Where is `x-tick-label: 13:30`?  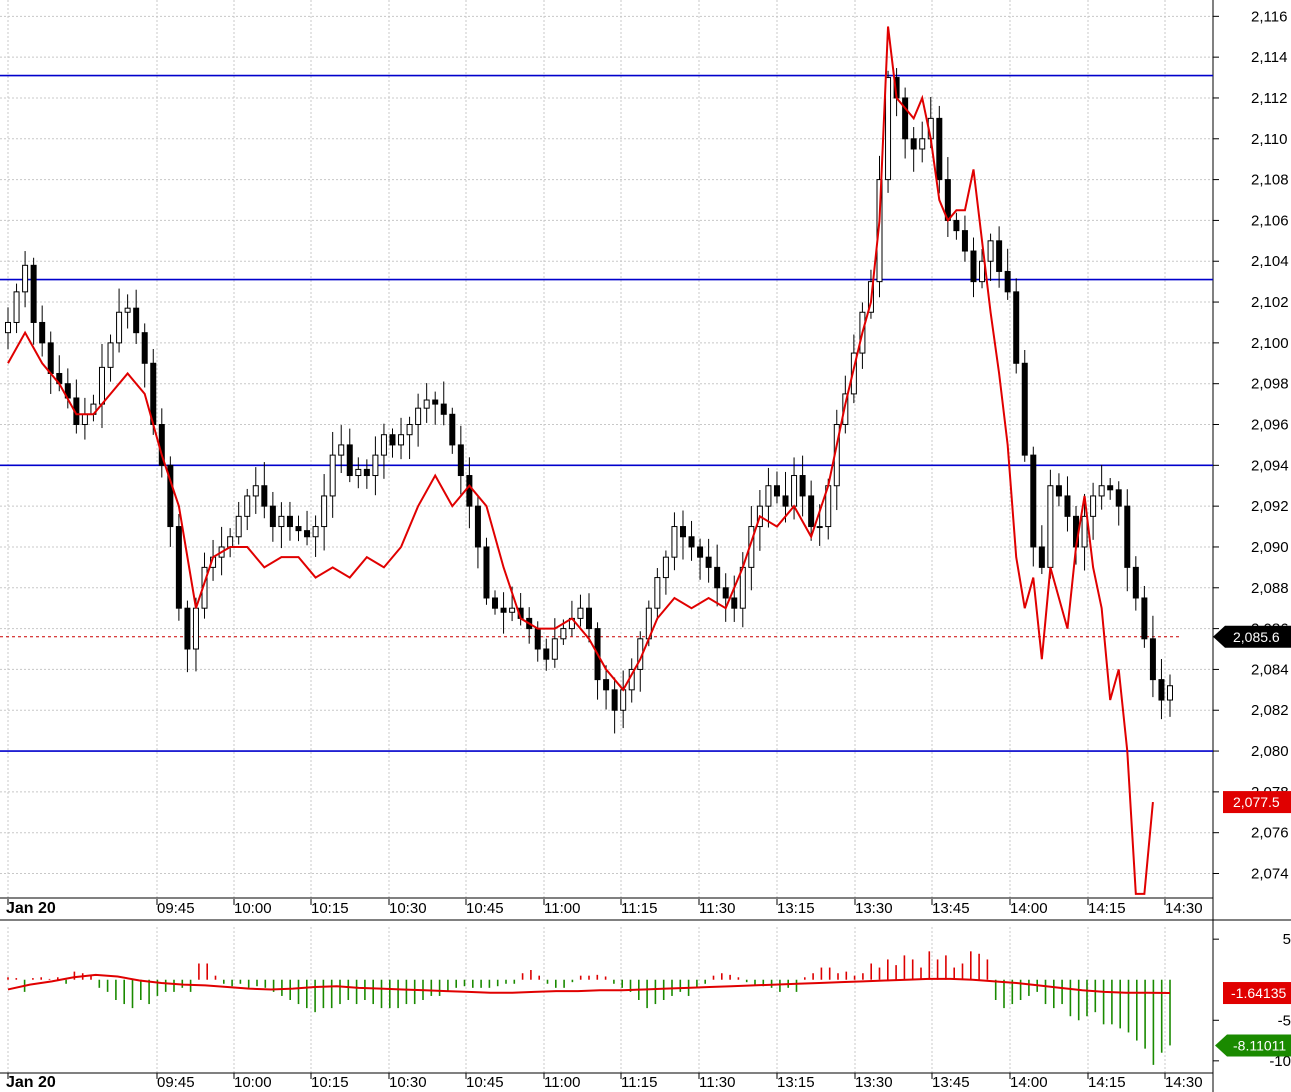
x-tick-label: 13:30 is located at coordinates (874, 1082).